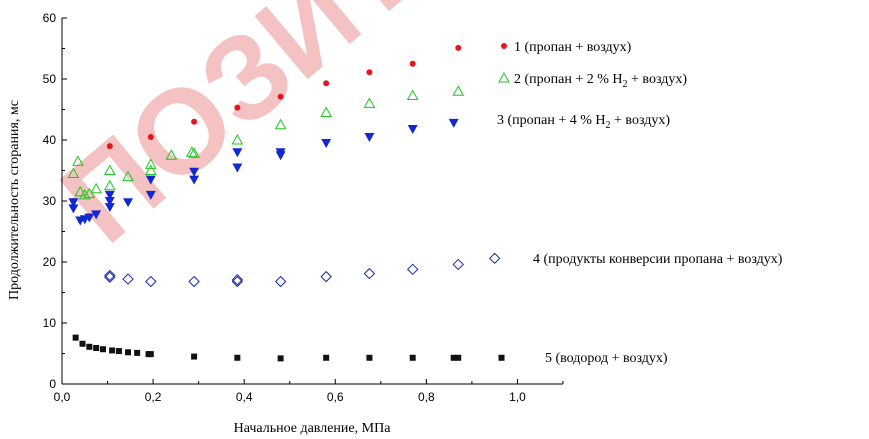 Image resolution: width=869 pixels, height=439 pixels. What do you see at coordinates (517, 397) in the screenshot?
I see `x-tick-label: 1,0` at bounding box center [517, 397].